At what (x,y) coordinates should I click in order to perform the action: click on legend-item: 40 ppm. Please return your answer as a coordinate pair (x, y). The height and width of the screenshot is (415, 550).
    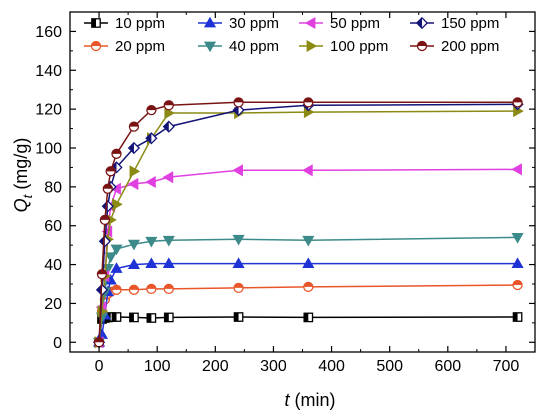
    Looking at the image, I should click on (238, 46).